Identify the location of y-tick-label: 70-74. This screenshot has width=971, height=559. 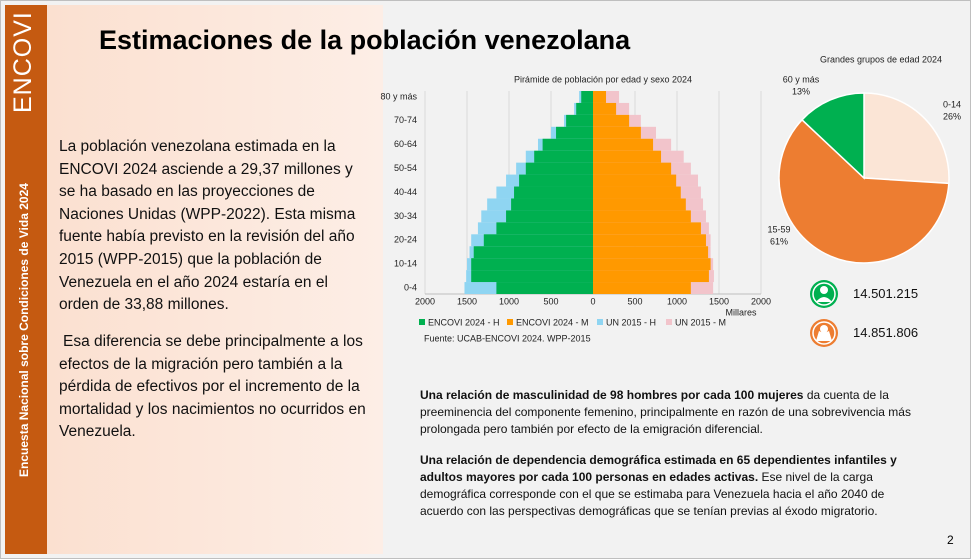
(405, 120).